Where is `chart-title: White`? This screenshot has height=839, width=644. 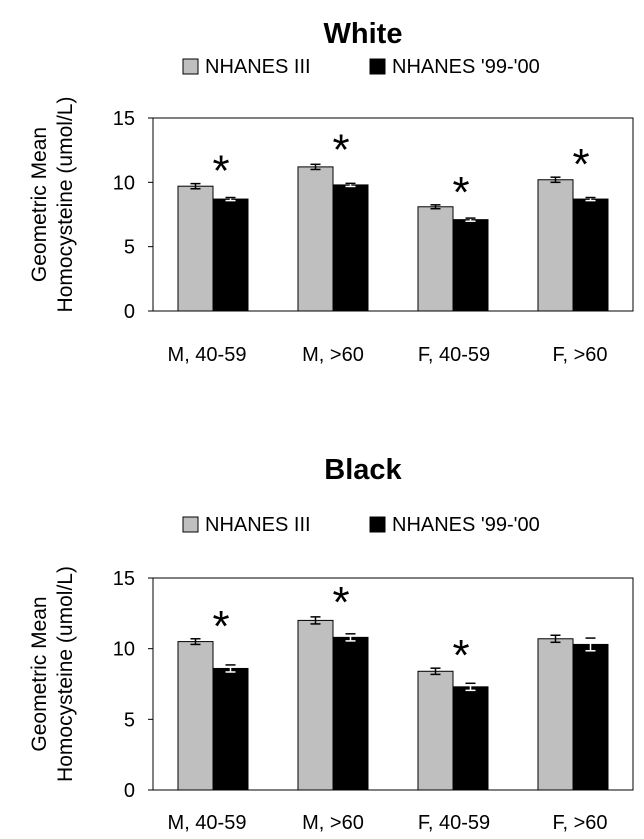
chart-title: White is located at coordinates (363, 34).